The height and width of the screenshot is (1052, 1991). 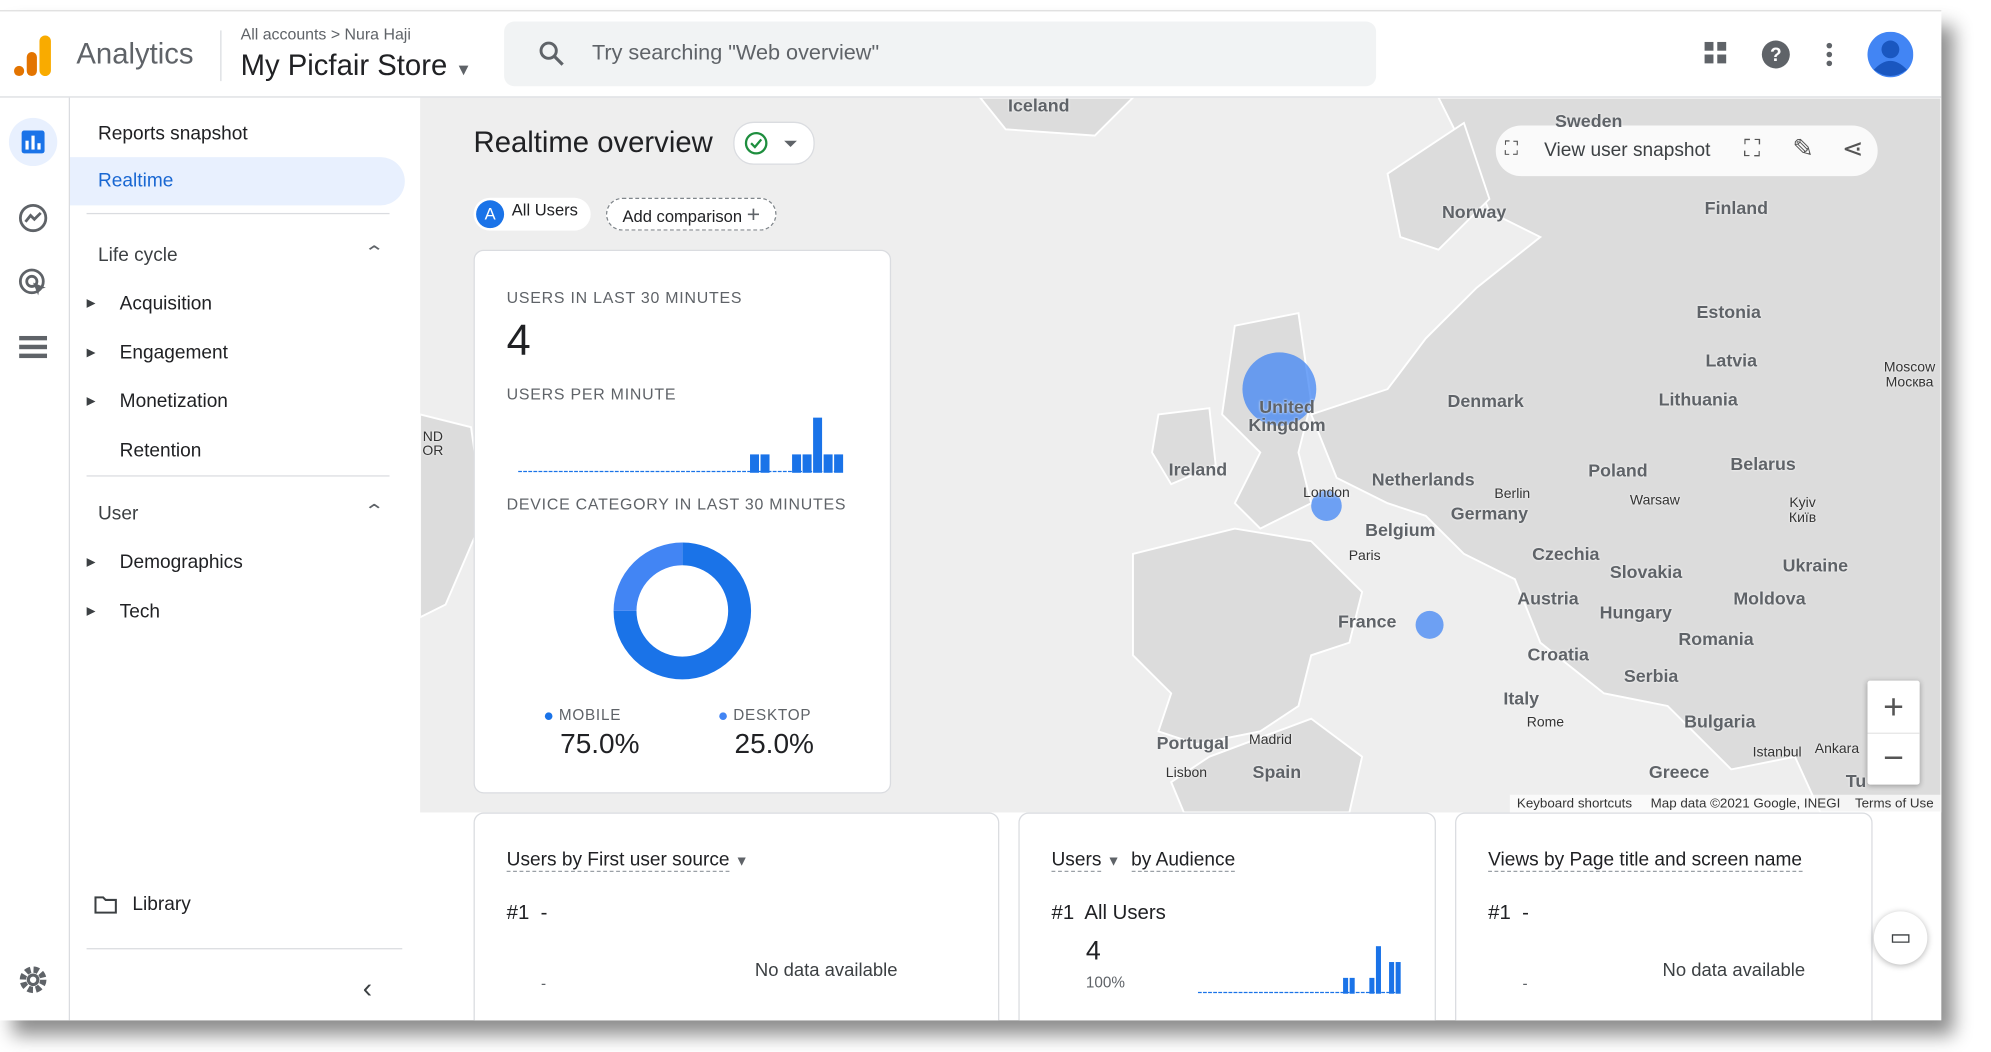 I want to click on nav-item: Engagement, so click(x=173, y=352).